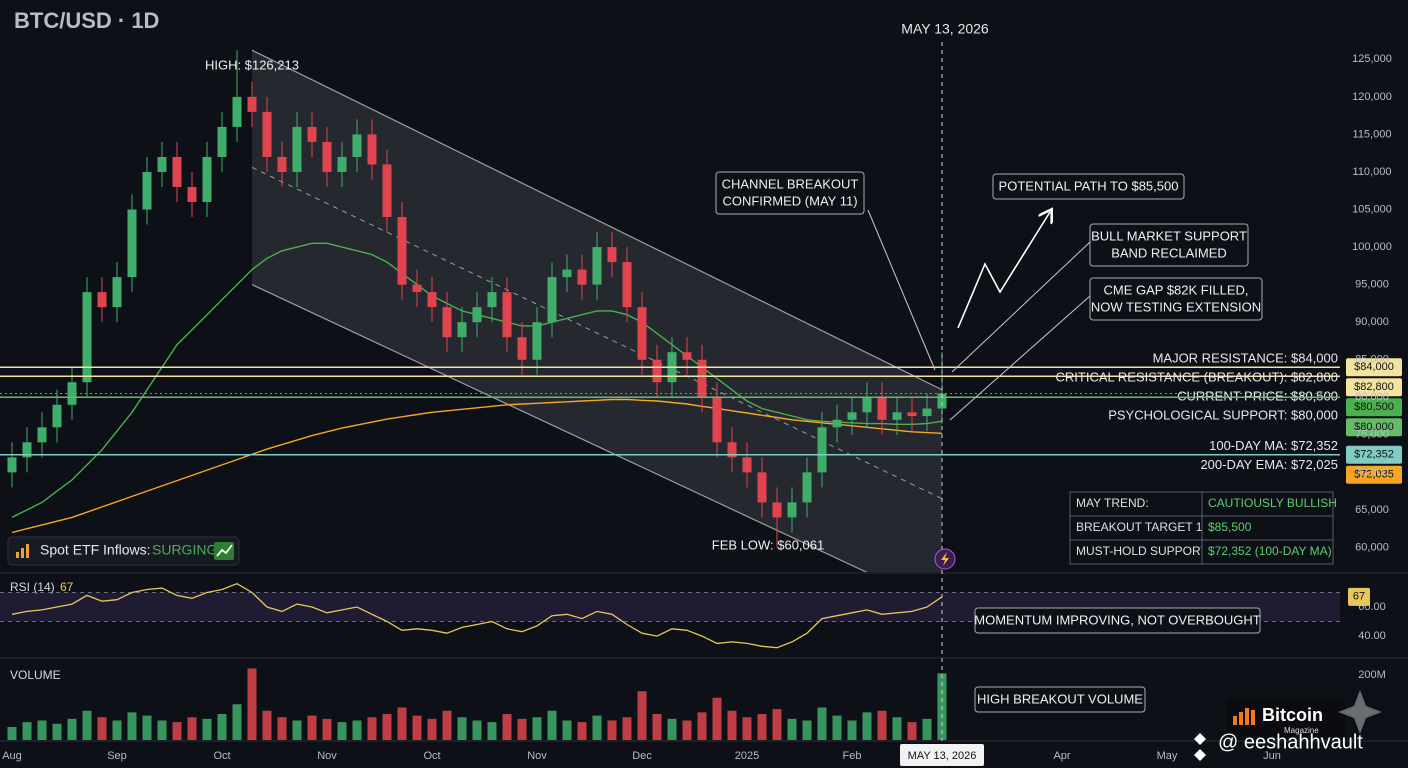 The image size is (1408, 768). Describe the element at coordinates (1169, 252) in the screenshot. I see `annotation-text: BAND RECLAIMED` at that location.